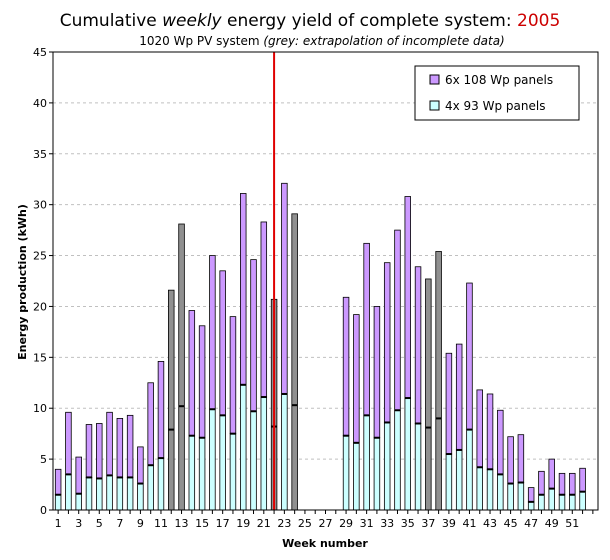 This screenshot has width=610, height=560. I want to click on legend-swatch-upper, so click(434, 79).